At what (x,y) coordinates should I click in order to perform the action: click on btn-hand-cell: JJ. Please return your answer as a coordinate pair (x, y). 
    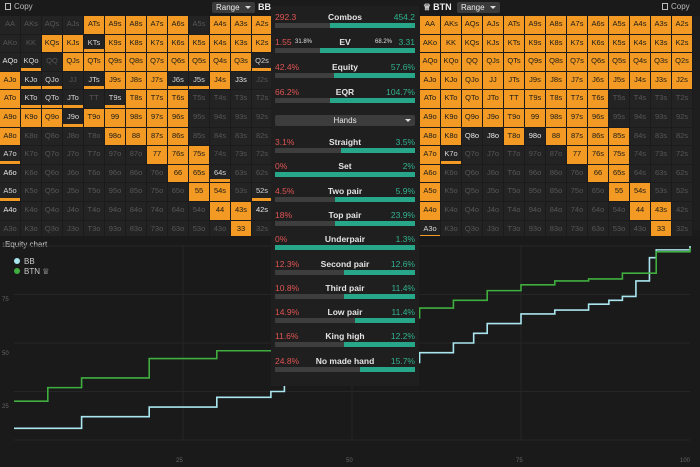
    Looking at the image, I should click on (493, 81).